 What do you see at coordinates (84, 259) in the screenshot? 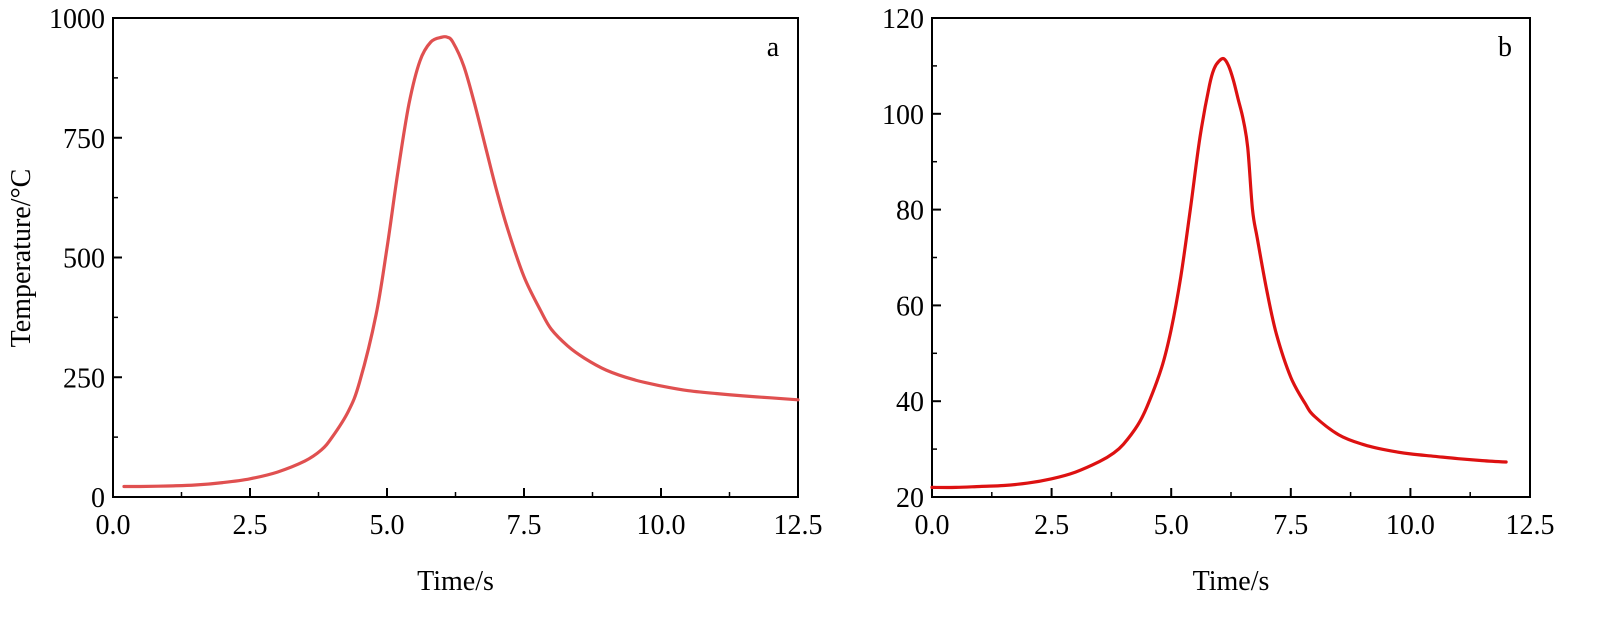
I see `y-tick-label: 500` at bounding box center [84, 259].